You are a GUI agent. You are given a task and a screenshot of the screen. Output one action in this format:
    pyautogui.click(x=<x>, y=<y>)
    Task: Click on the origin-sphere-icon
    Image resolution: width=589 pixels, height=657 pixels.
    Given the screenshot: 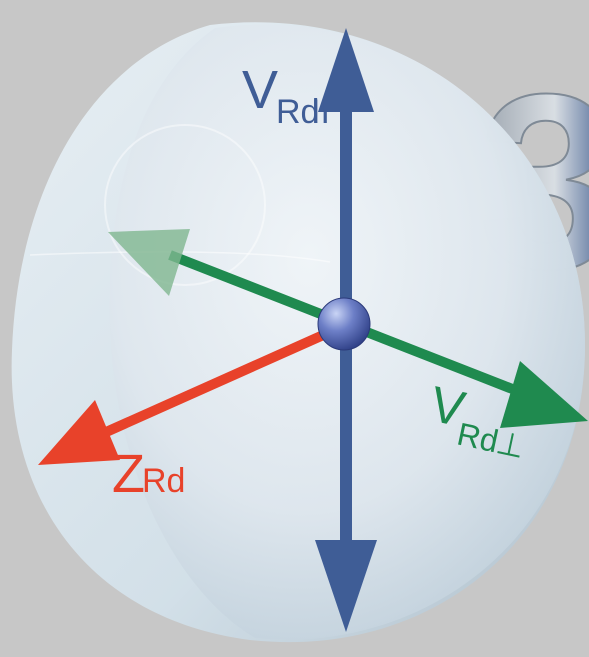 What is the action you would take?
    pyautogui.click(x=344, y=324)
    